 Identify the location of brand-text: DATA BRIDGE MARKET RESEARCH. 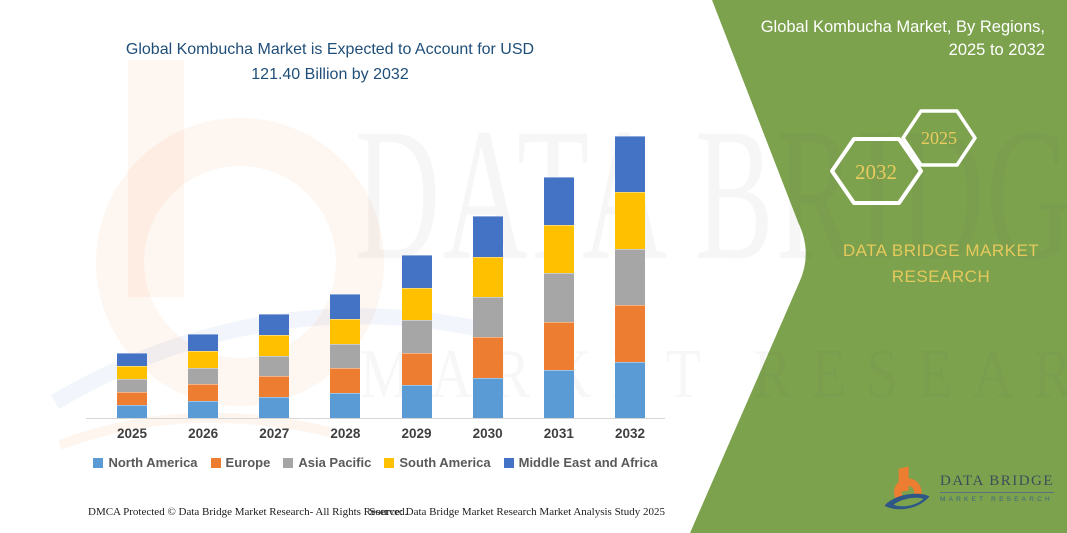
(941, 264).